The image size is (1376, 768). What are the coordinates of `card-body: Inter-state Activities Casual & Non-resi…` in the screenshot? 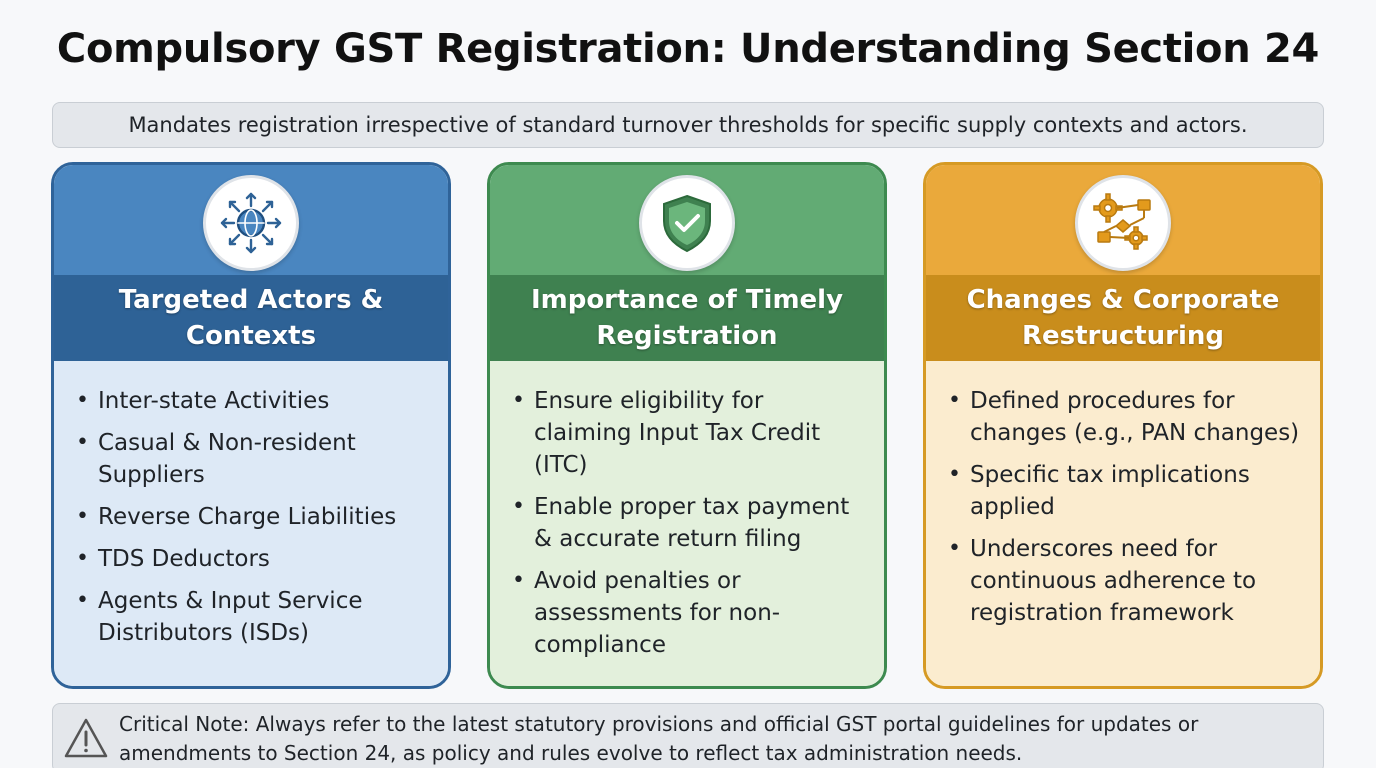 It's located at (251, 523).